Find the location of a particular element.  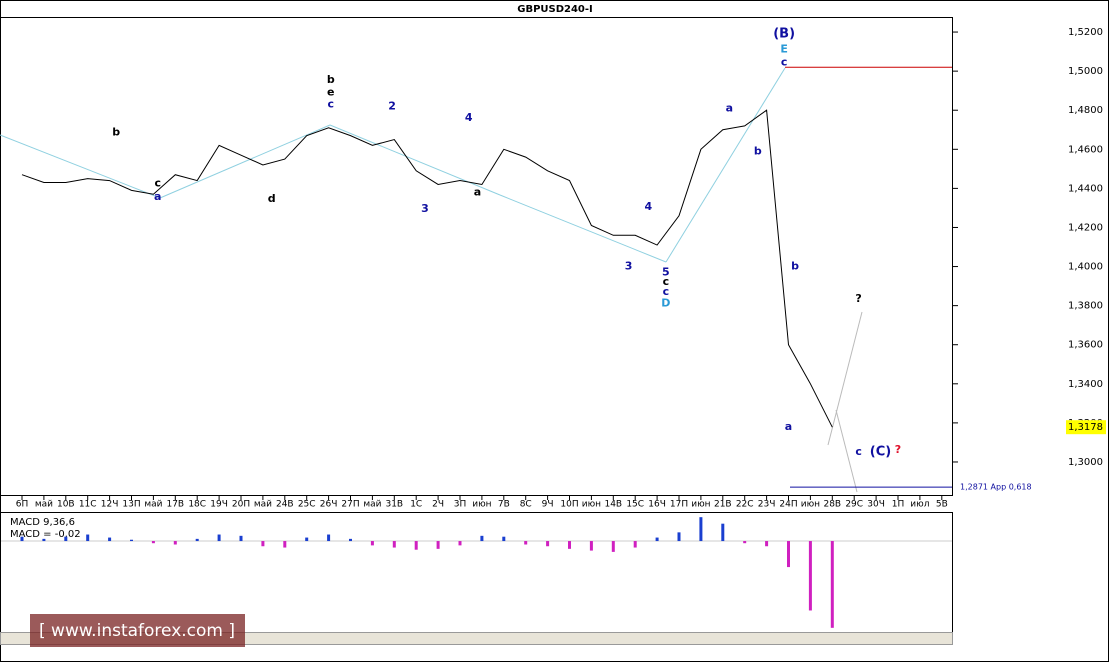

x-tick-label: 29С is located at coordinates (854, 505).